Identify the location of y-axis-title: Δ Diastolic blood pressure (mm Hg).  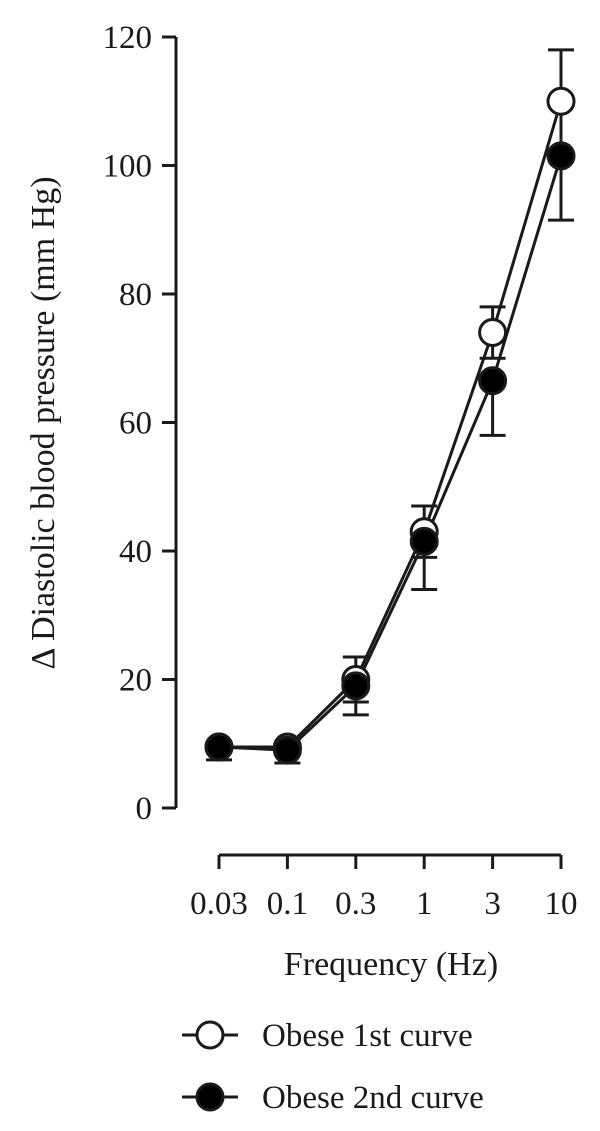
(43, 422).